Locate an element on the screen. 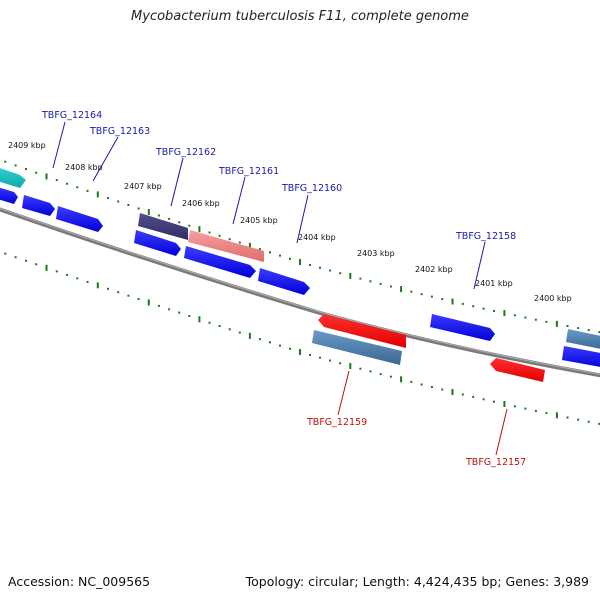 The height and width of the screenshot is (600, 600). gene-label: TBFG_12157 is located at coordinates (495, 462).